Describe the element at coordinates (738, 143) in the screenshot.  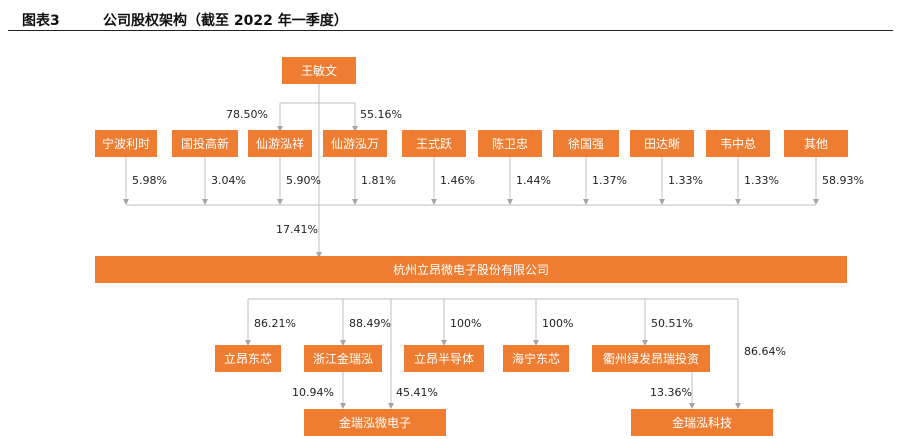
I see `node-wei-zhongzong: 韦中总` at that location.